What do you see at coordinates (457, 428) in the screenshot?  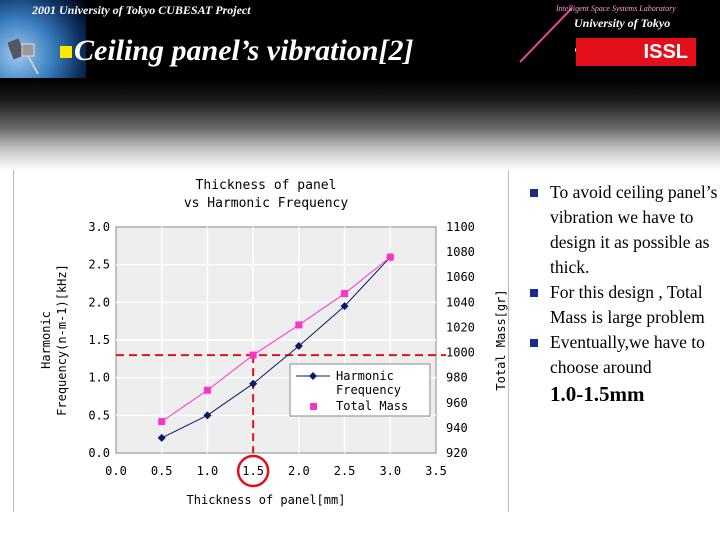 I see `y-right-tick-label: 940` at bounding box center [457, 428].